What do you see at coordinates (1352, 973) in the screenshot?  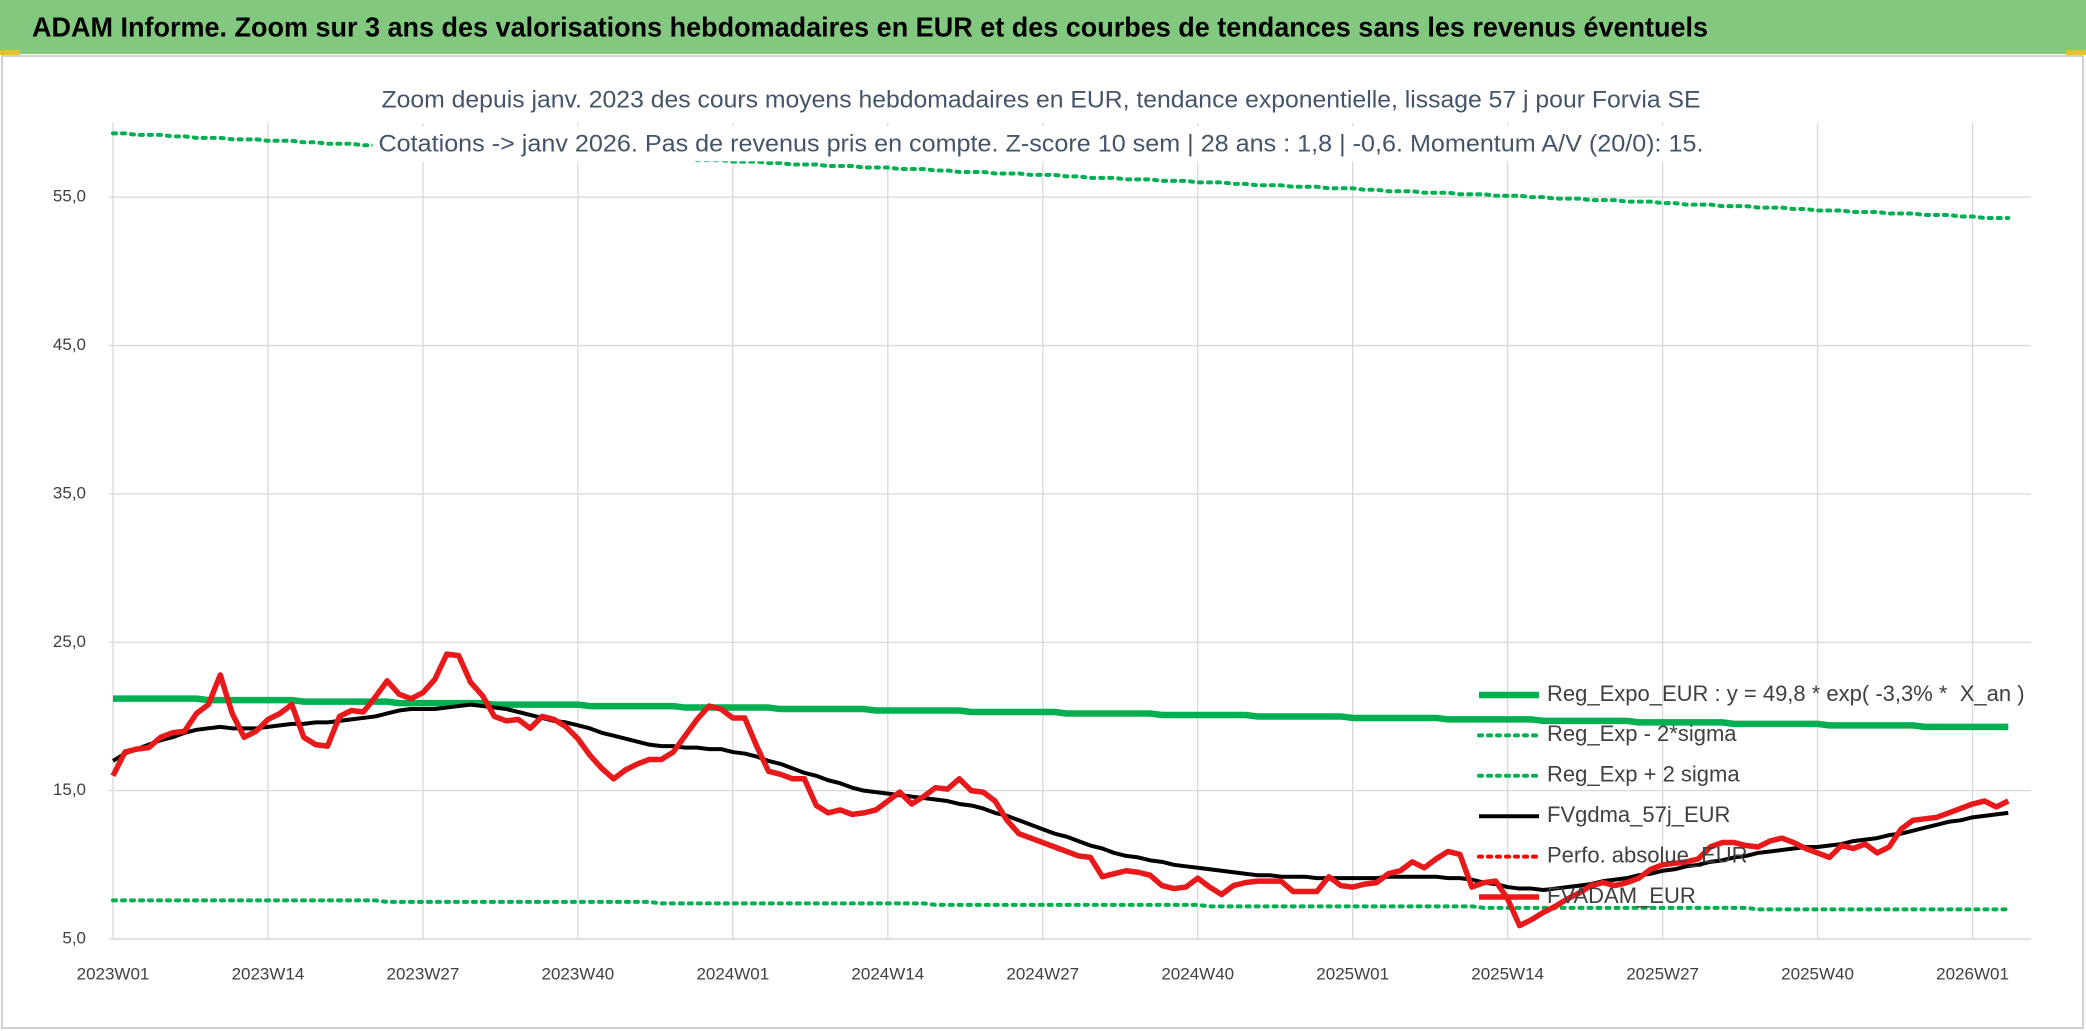 I see `x-tick-label: 2025W01` at bounding box center [1352, 973].